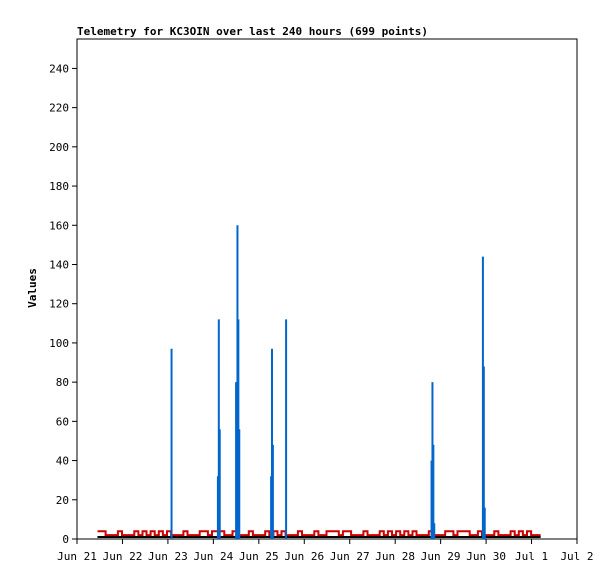 This screenshot has width=615, height=579. What do you see at coordinates (59, 264) in the screenshot?
I see `y-tick-label: 140` at bounding box center [59, 264].